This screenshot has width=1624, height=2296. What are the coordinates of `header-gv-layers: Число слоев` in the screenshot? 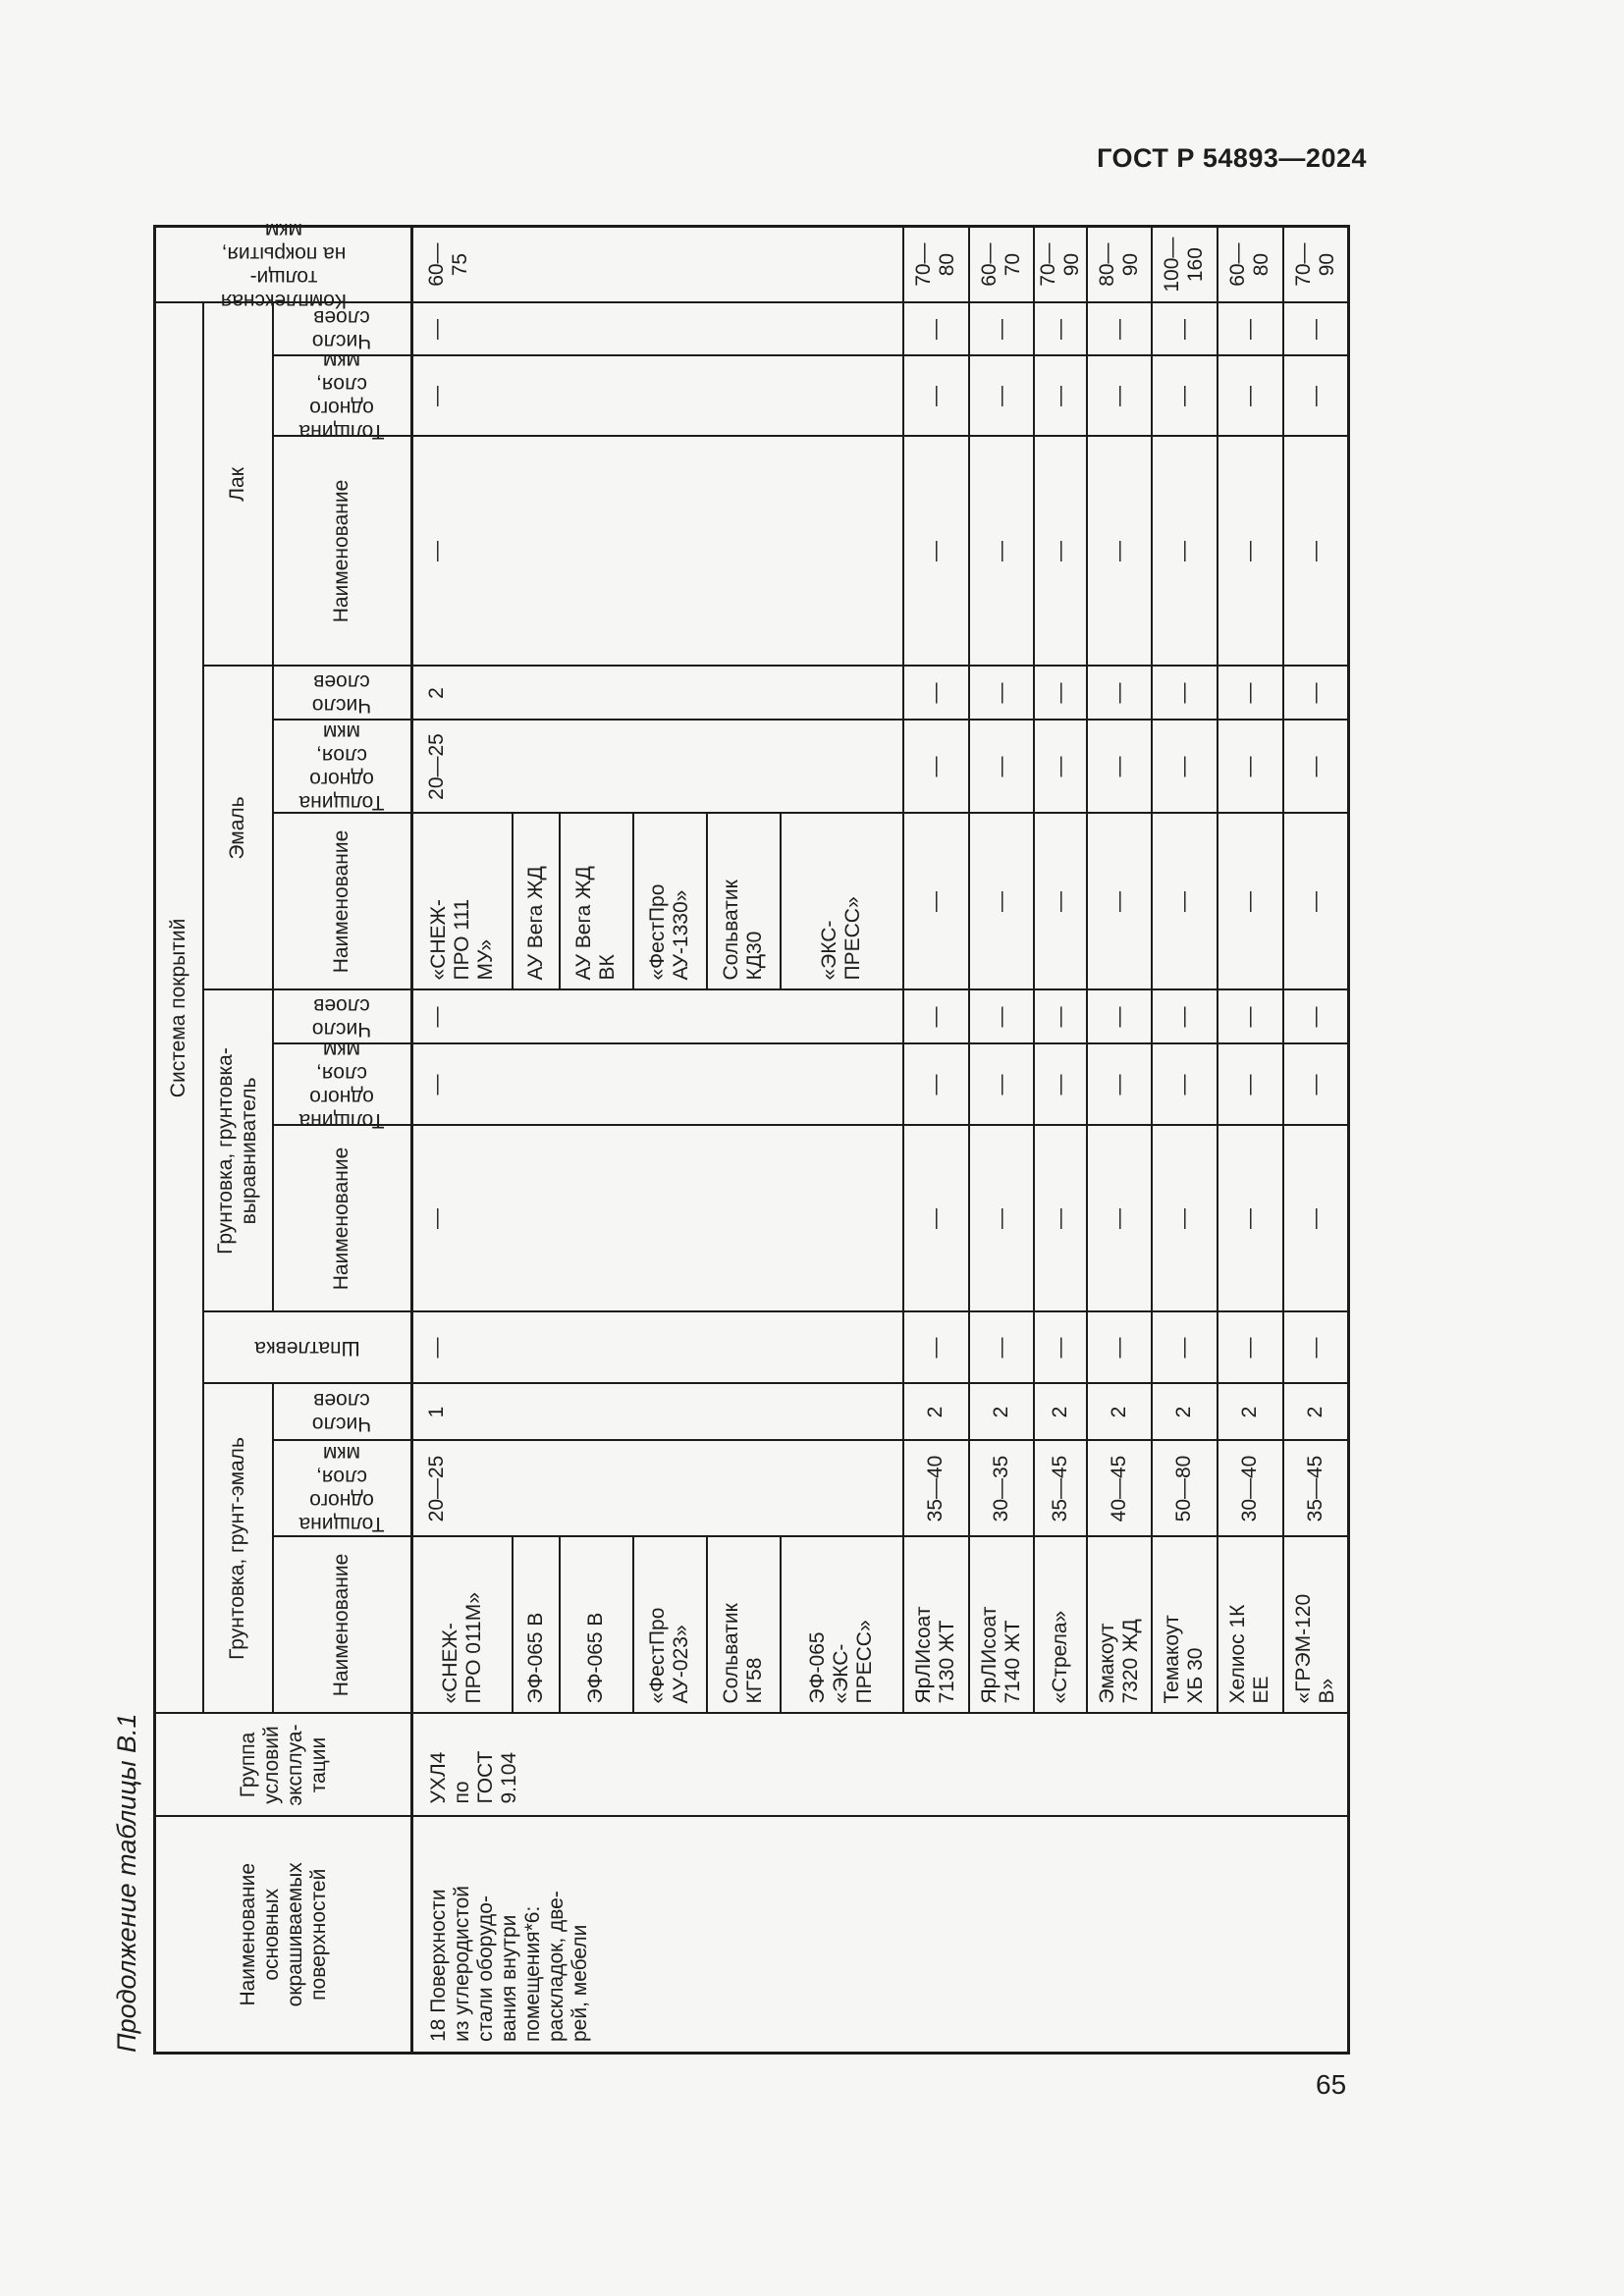 It's located at (342, 1016).